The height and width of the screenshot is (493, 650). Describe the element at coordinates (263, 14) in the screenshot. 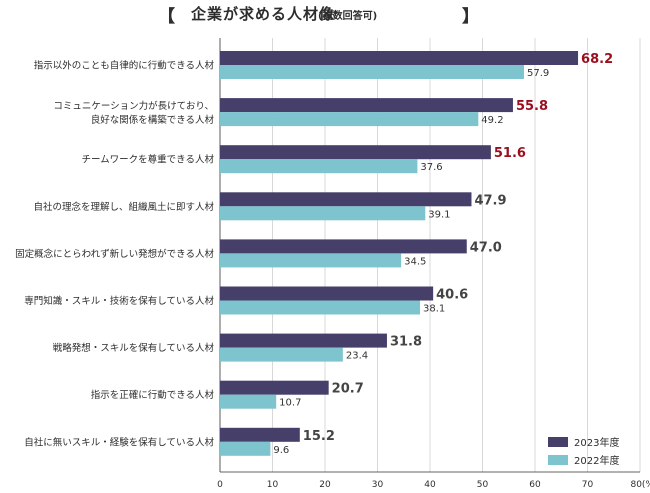

I see `title-main: 企業が求める人材像` at that location.